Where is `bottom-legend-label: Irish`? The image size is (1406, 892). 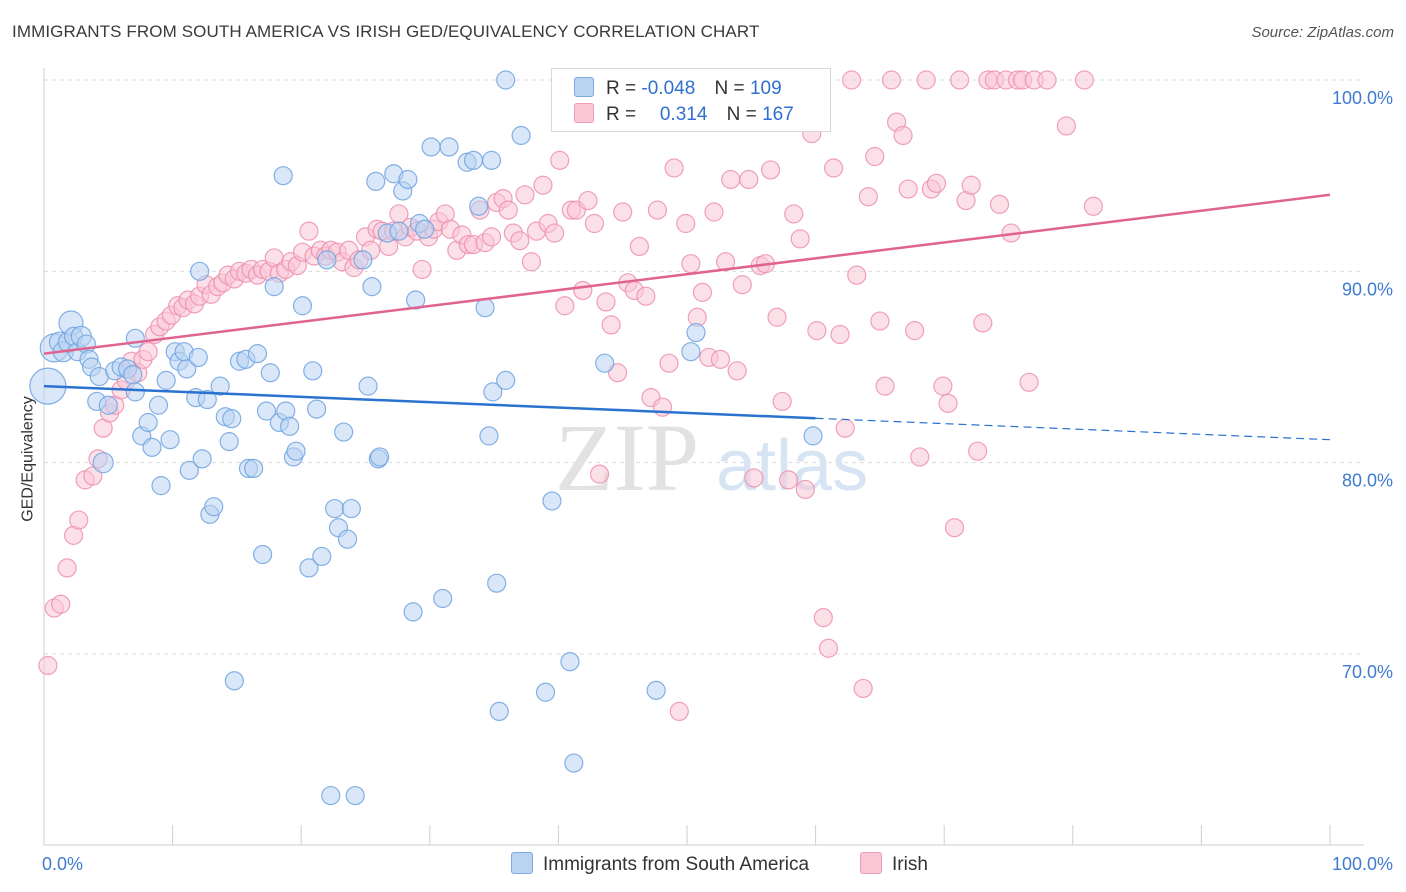 bottom-legend-label: Irish is located at coordinates (910, 864).